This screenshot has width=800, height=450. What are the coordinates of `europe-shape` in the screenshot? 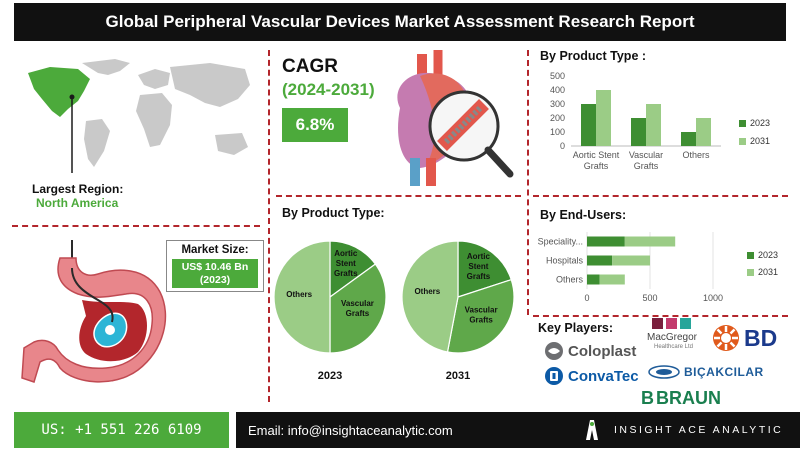 It's located at (154, 79).